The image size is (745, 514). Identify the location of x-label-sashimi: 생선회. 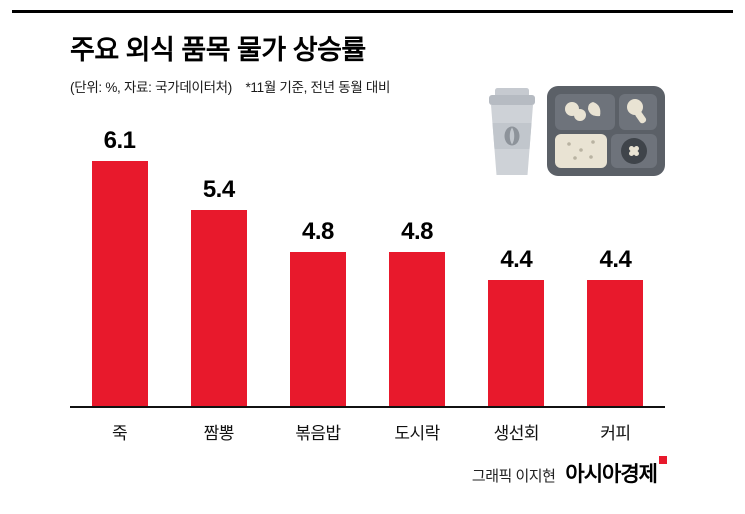
(516, 433).